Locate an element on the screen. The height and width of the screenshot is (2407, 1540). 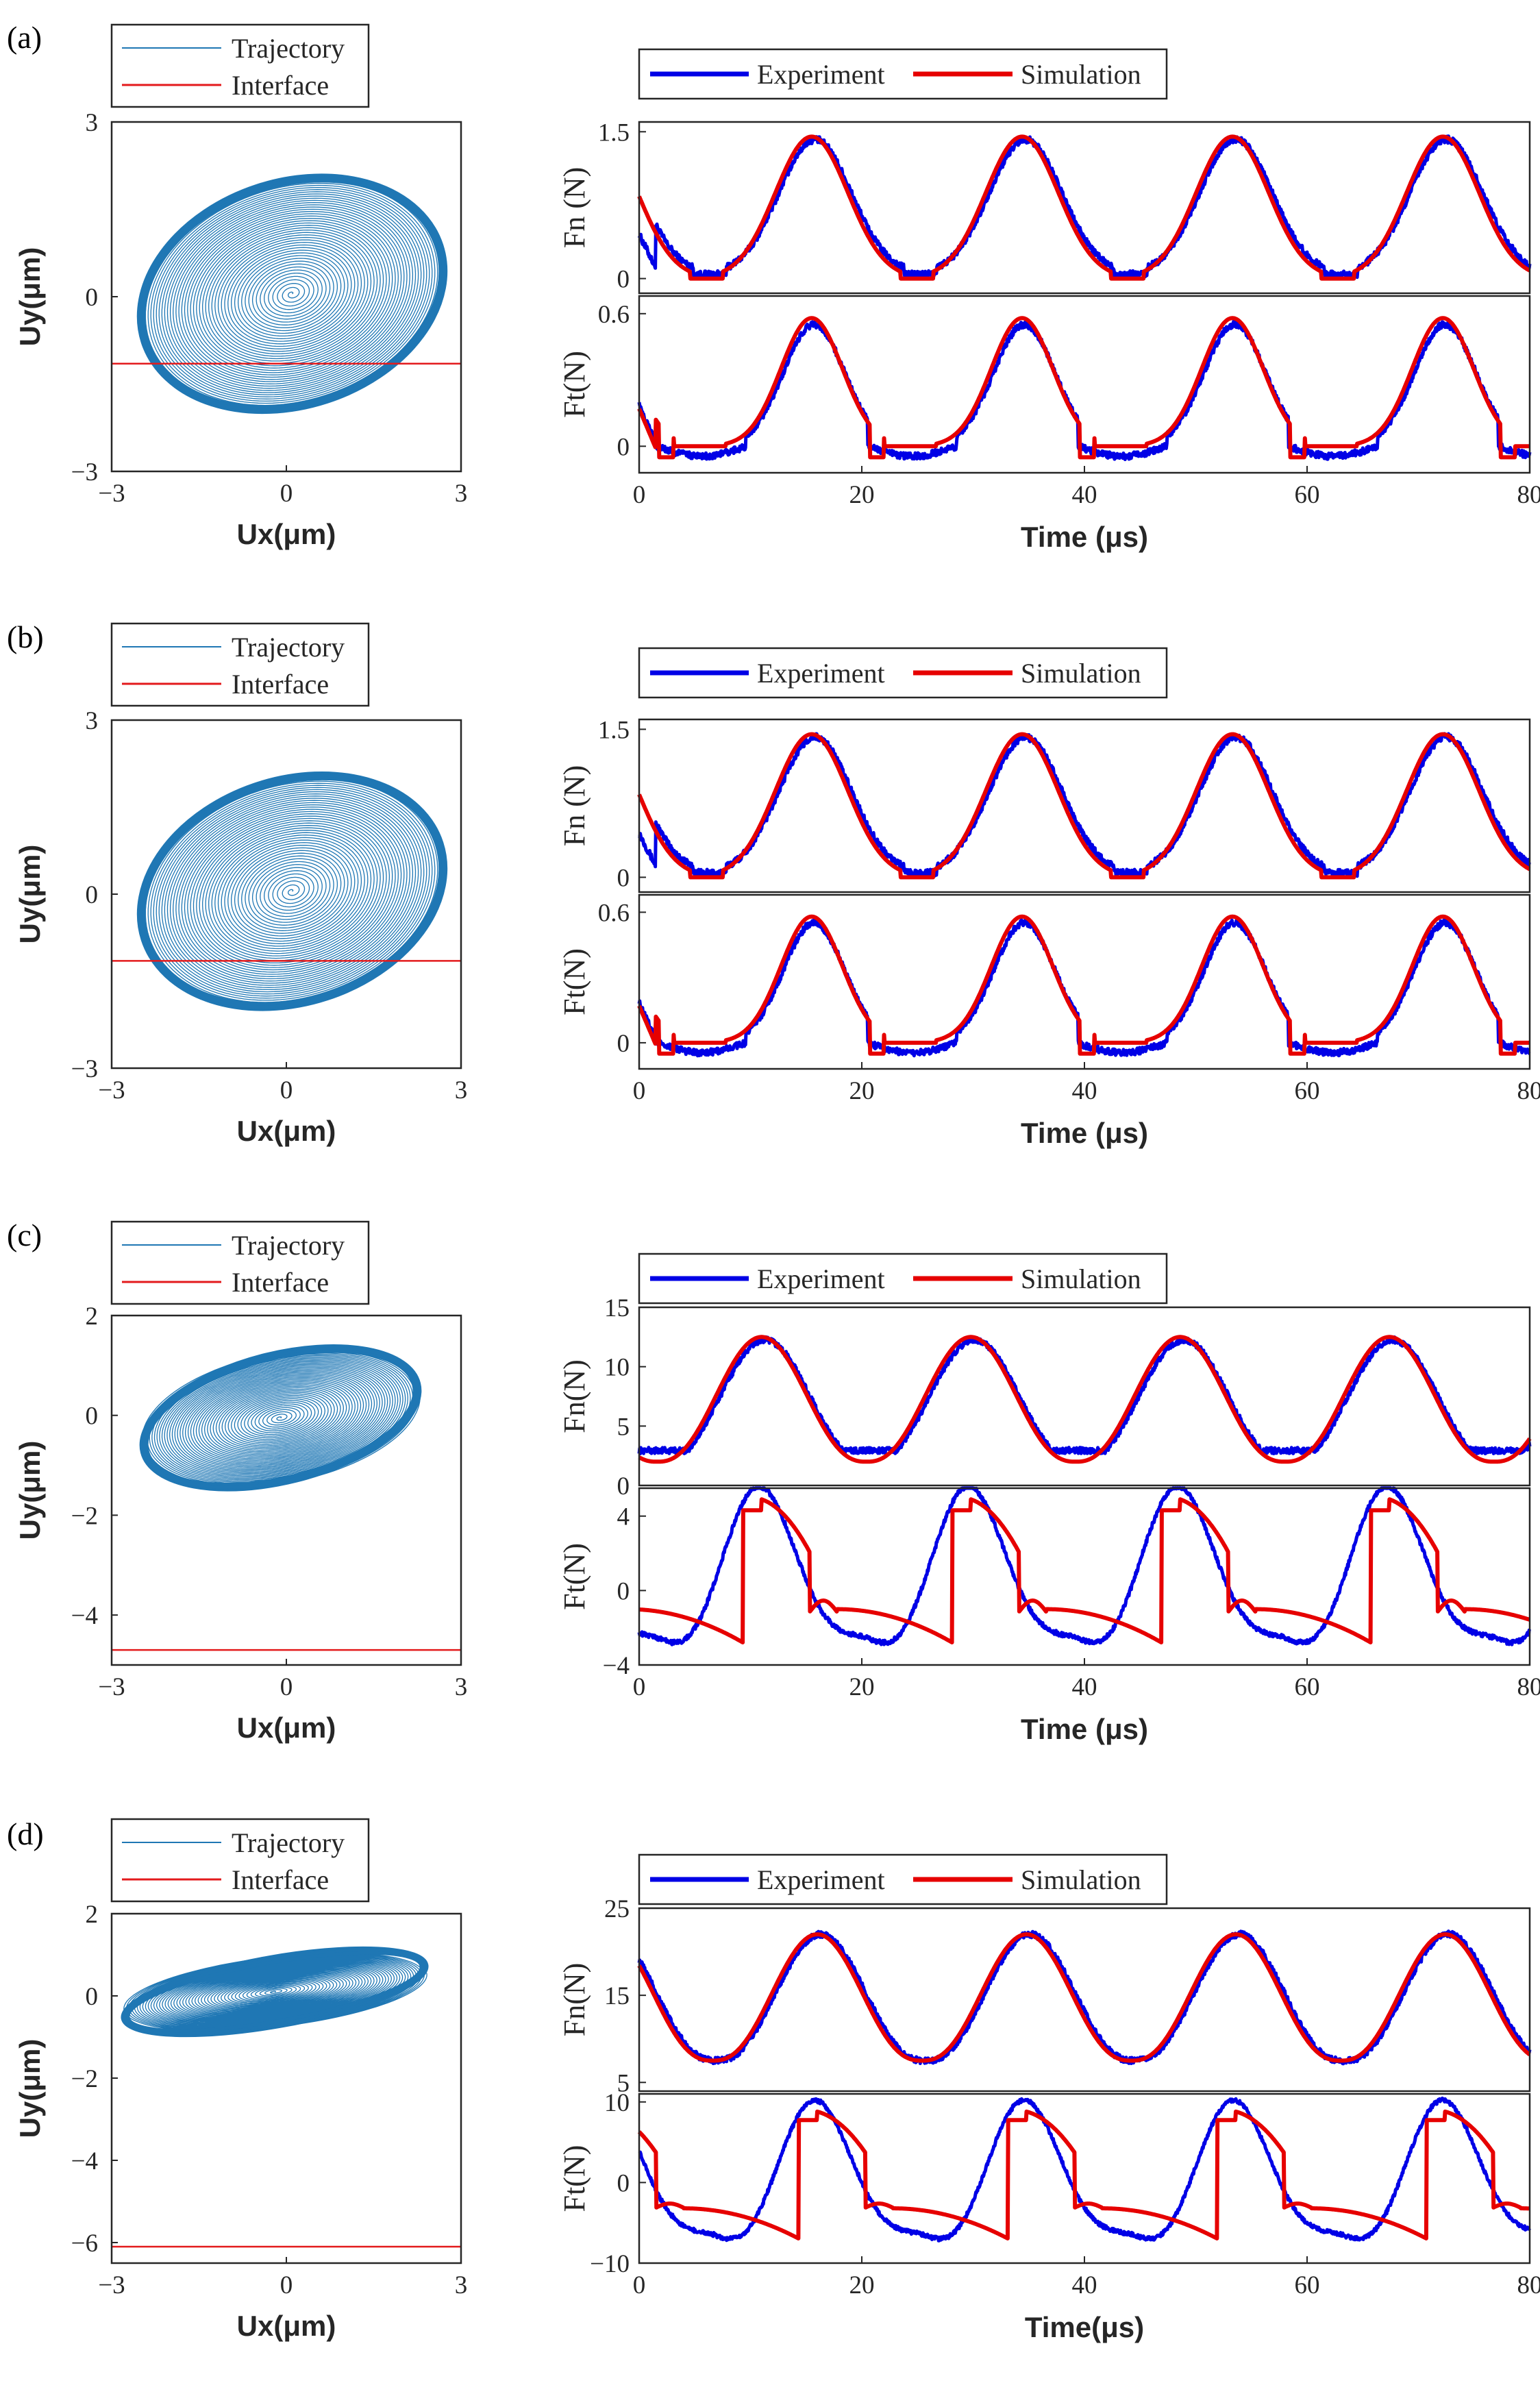
y-tick-label: 1.5 is located at coordinates (614, 133).